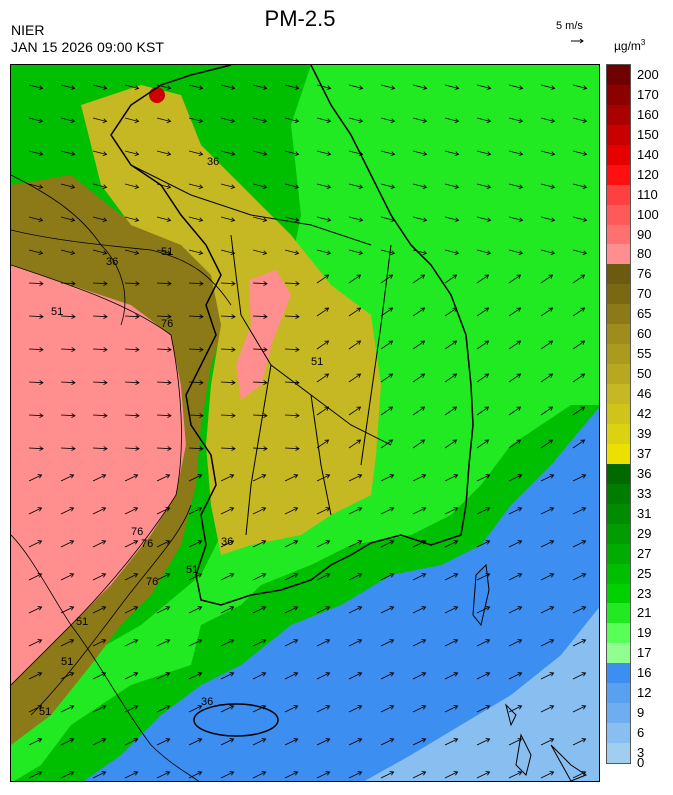 The image size is (673, 795). Describe the element at coordinates (317, 362) in the screenshot. I see `contour-label: 51` at that location.